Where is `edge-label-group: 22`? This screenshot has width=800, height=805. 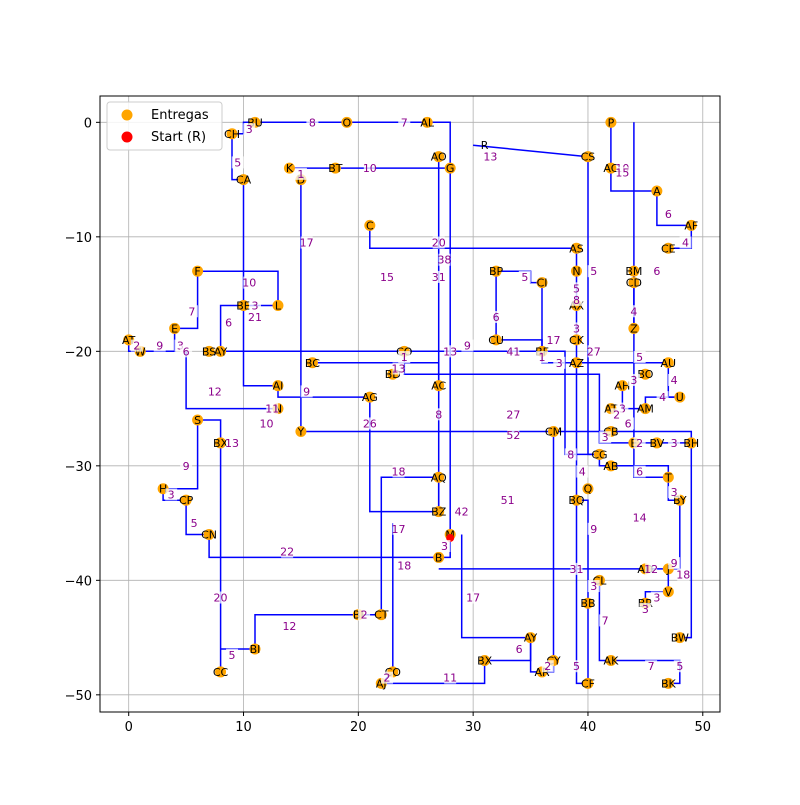
edge-label-group: 22 is located at coordinates (287, 552).